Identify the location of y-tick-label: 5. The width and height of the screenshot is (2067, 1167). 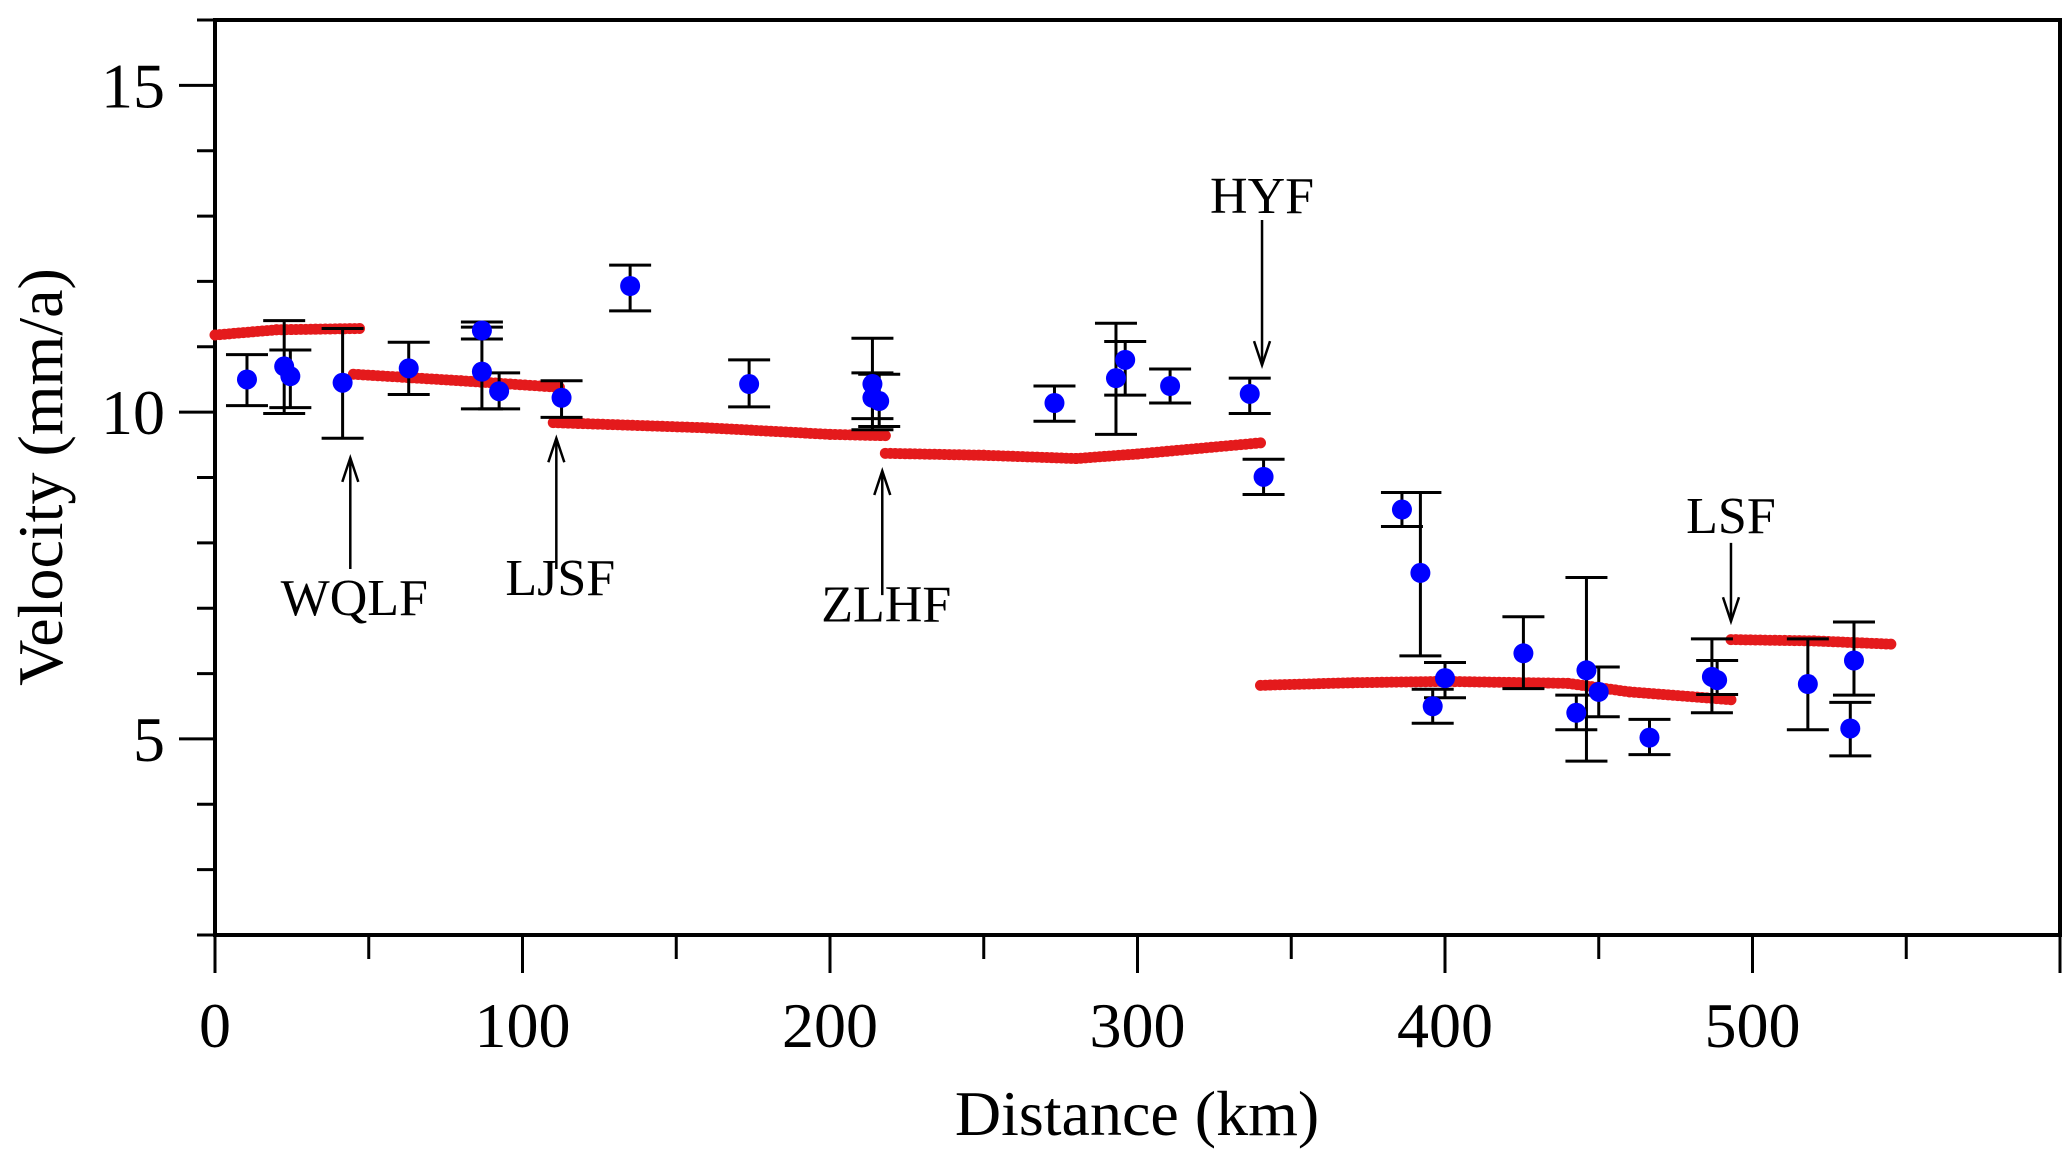
(149, 739).